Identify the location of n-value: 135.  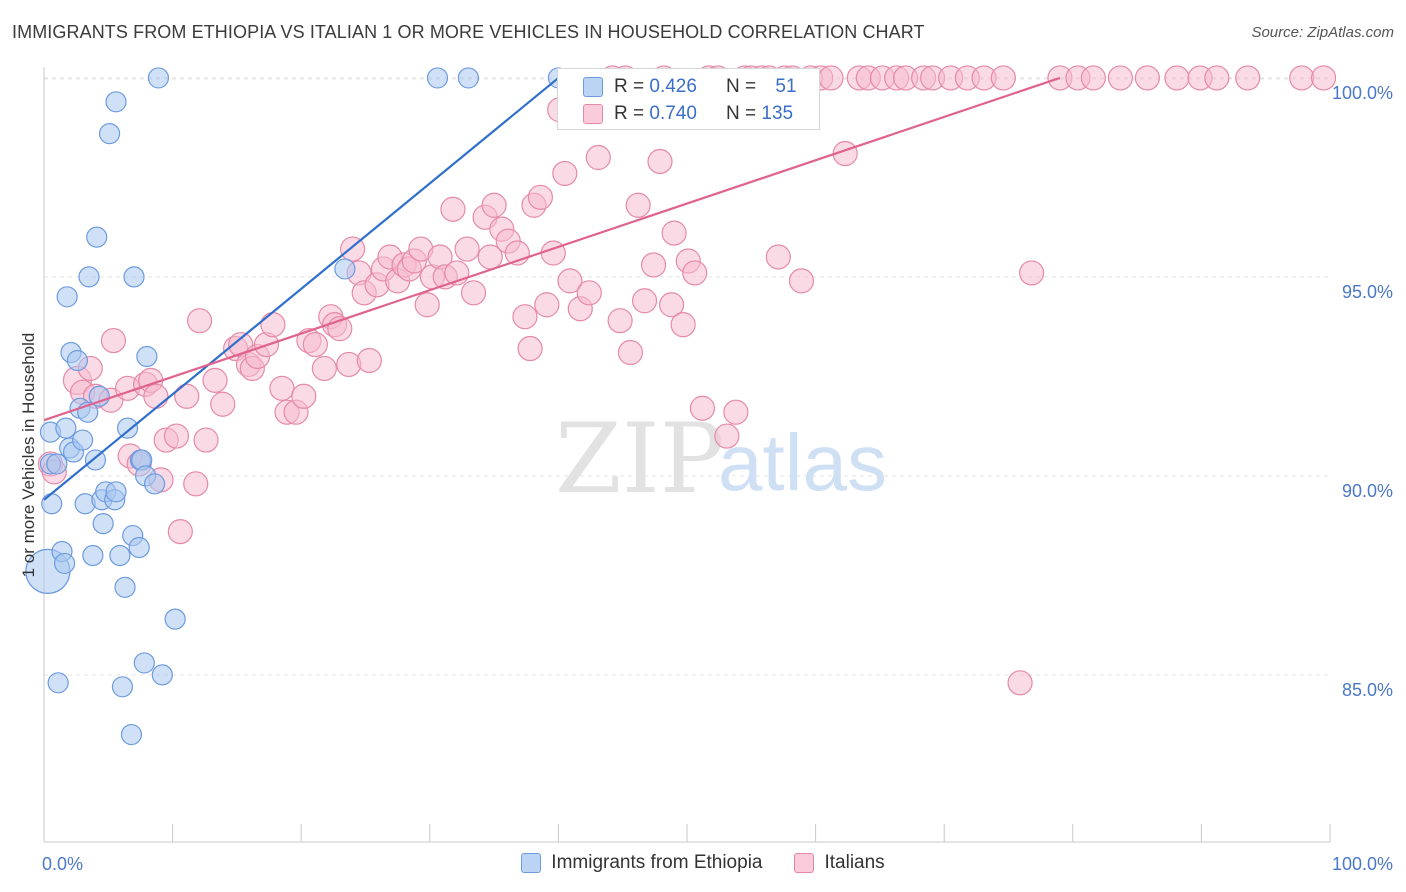
(777, 113).